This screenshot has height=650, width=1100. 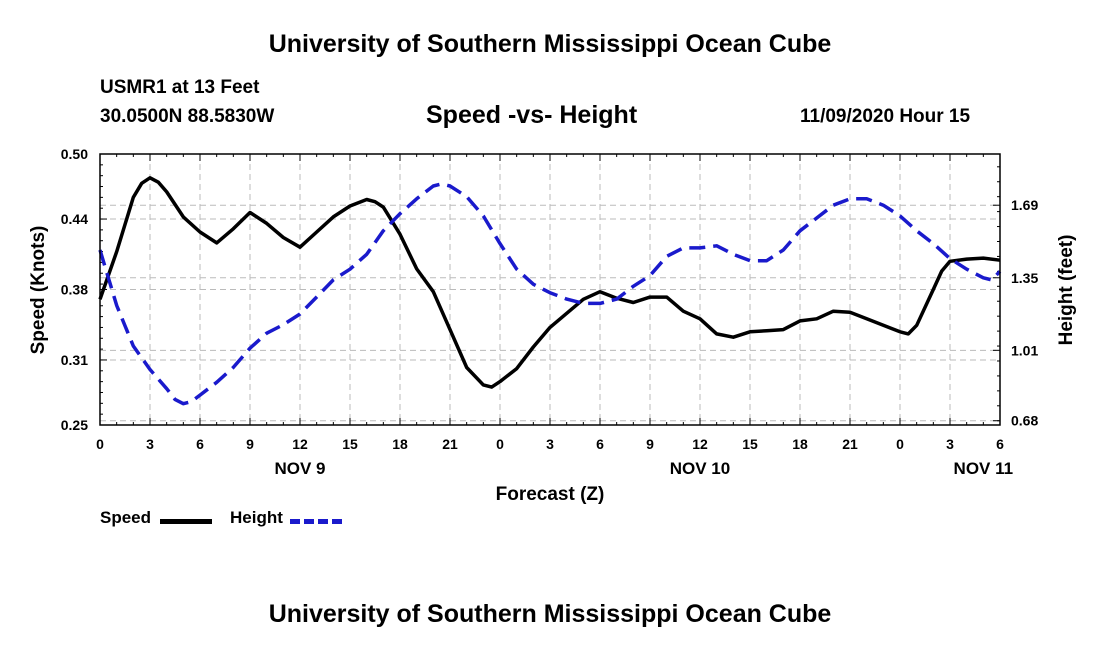 What do you see at coordinates (316, 521) in the screenshot?
I see `legend-height-swatch` at bounding box center [316, 521].